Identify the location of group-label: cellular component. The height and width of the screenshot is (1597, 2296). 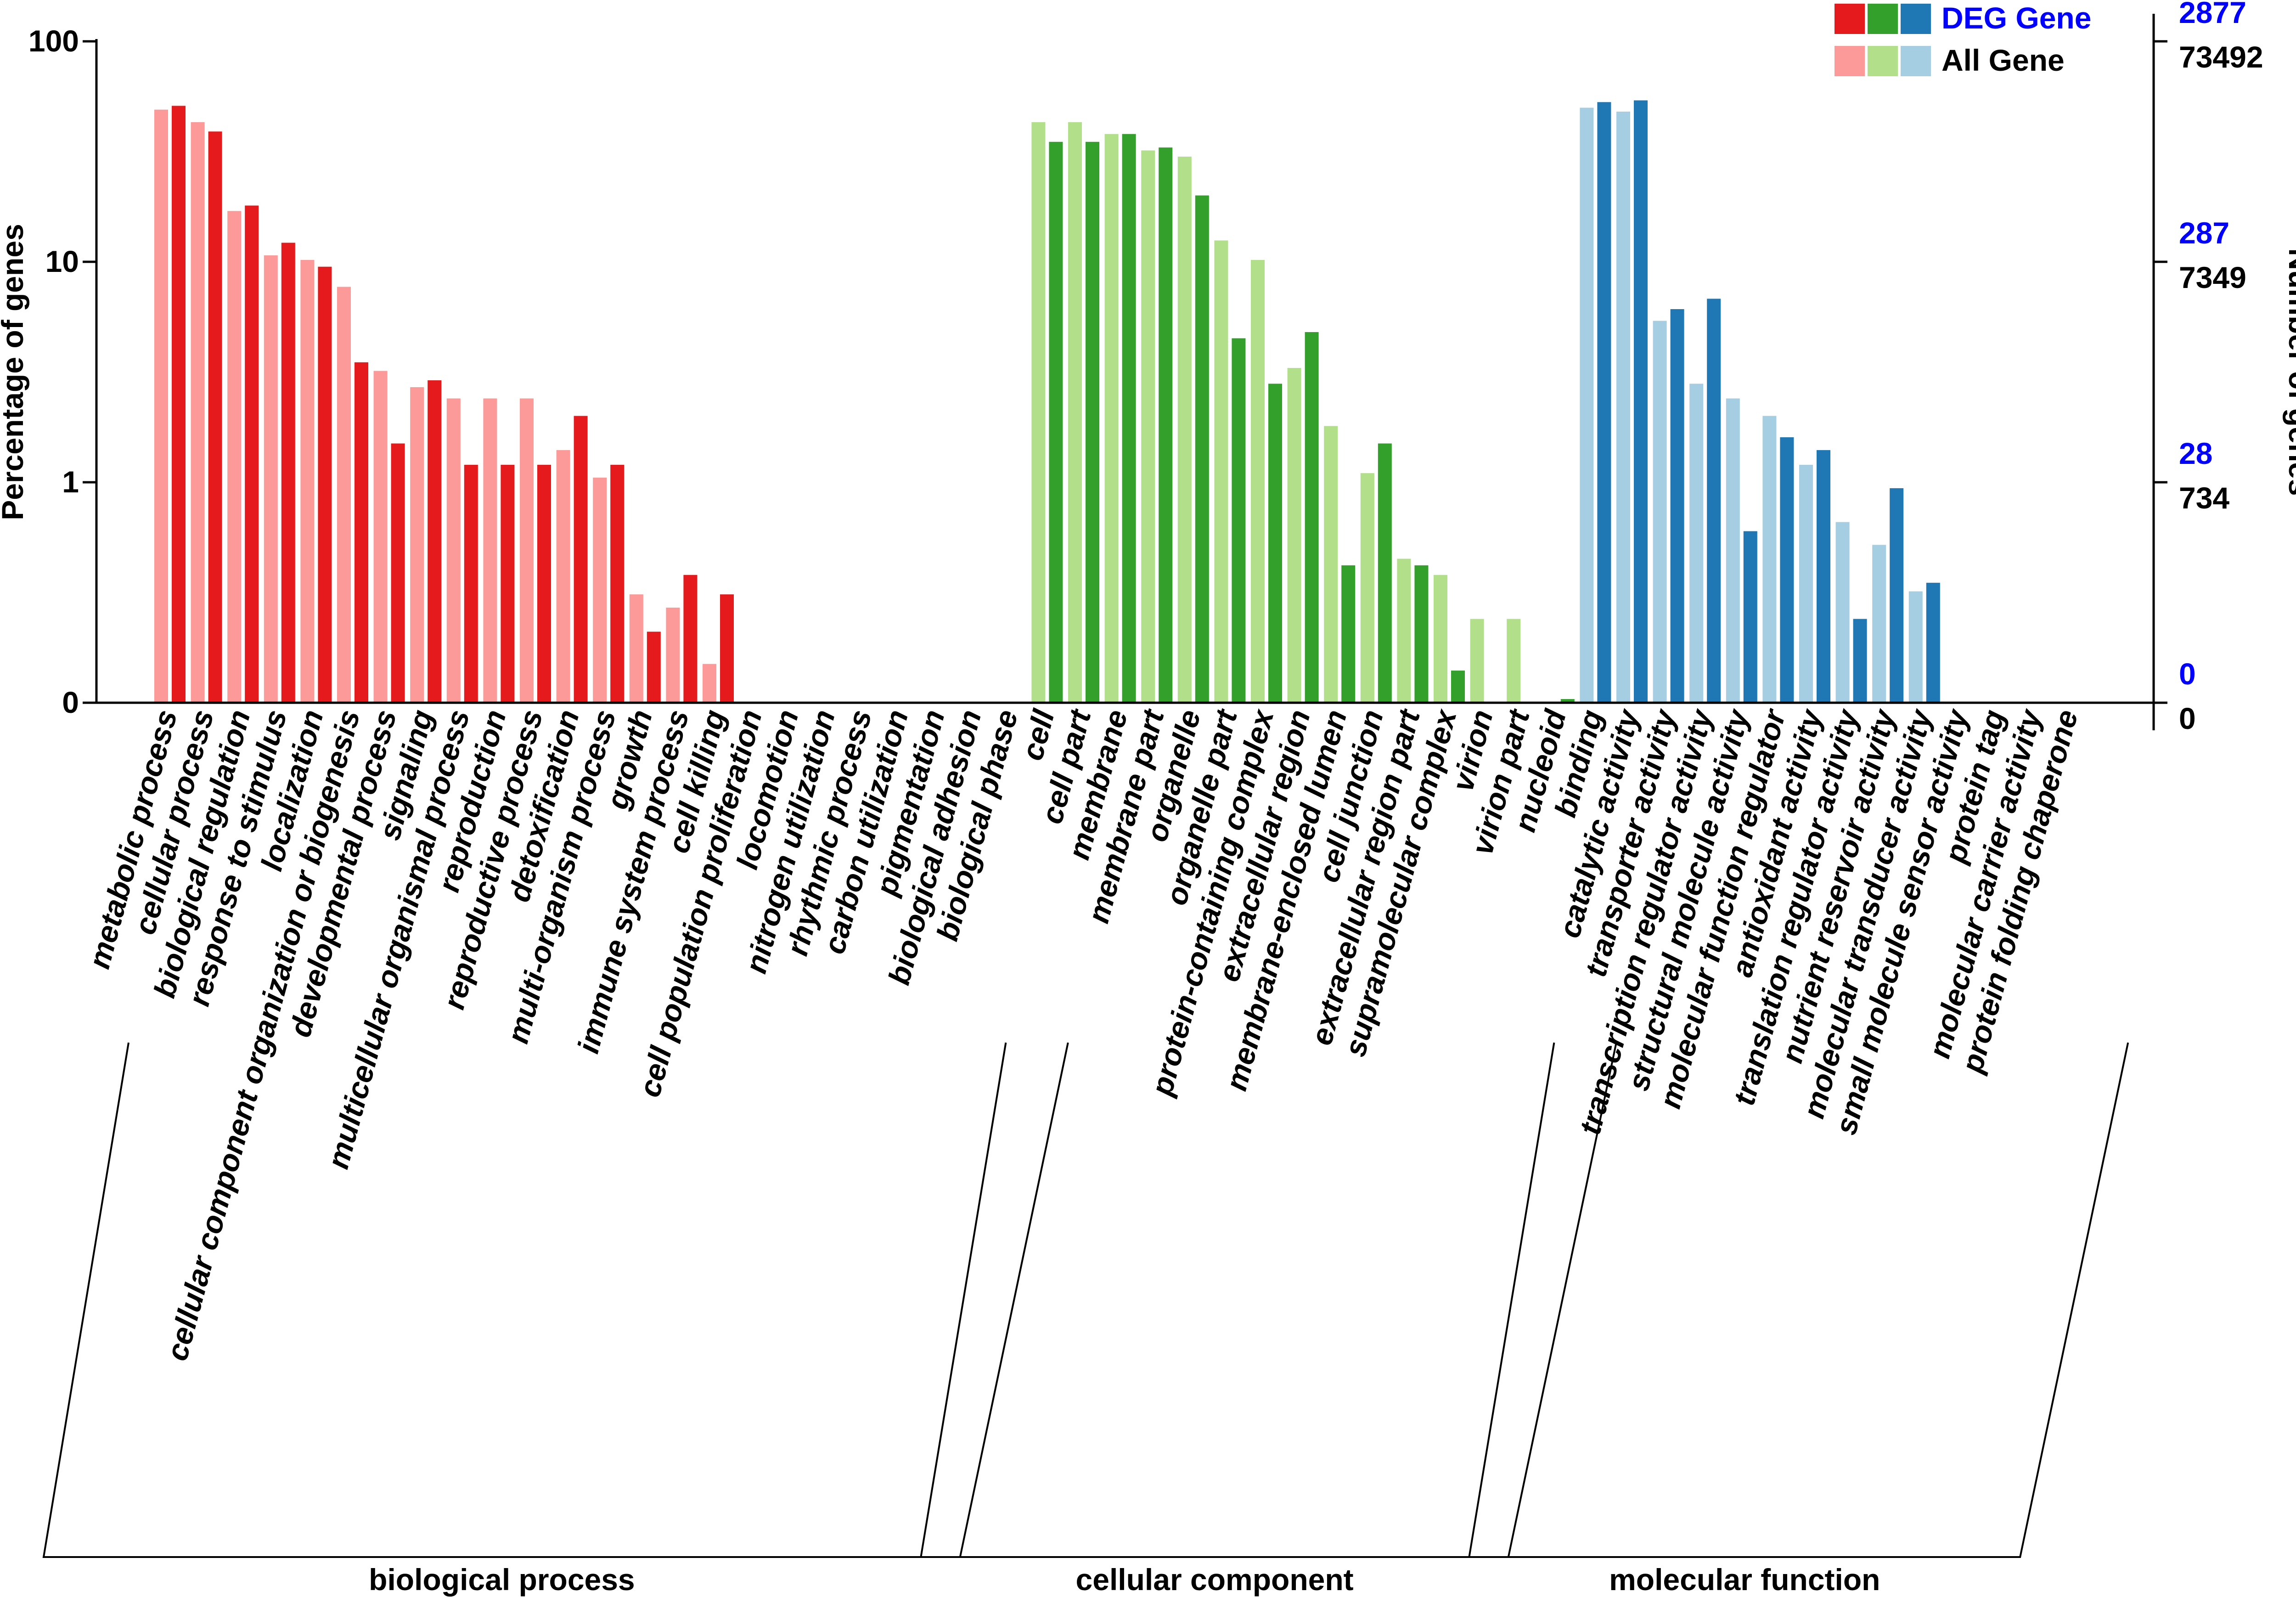
(1215, 1580).